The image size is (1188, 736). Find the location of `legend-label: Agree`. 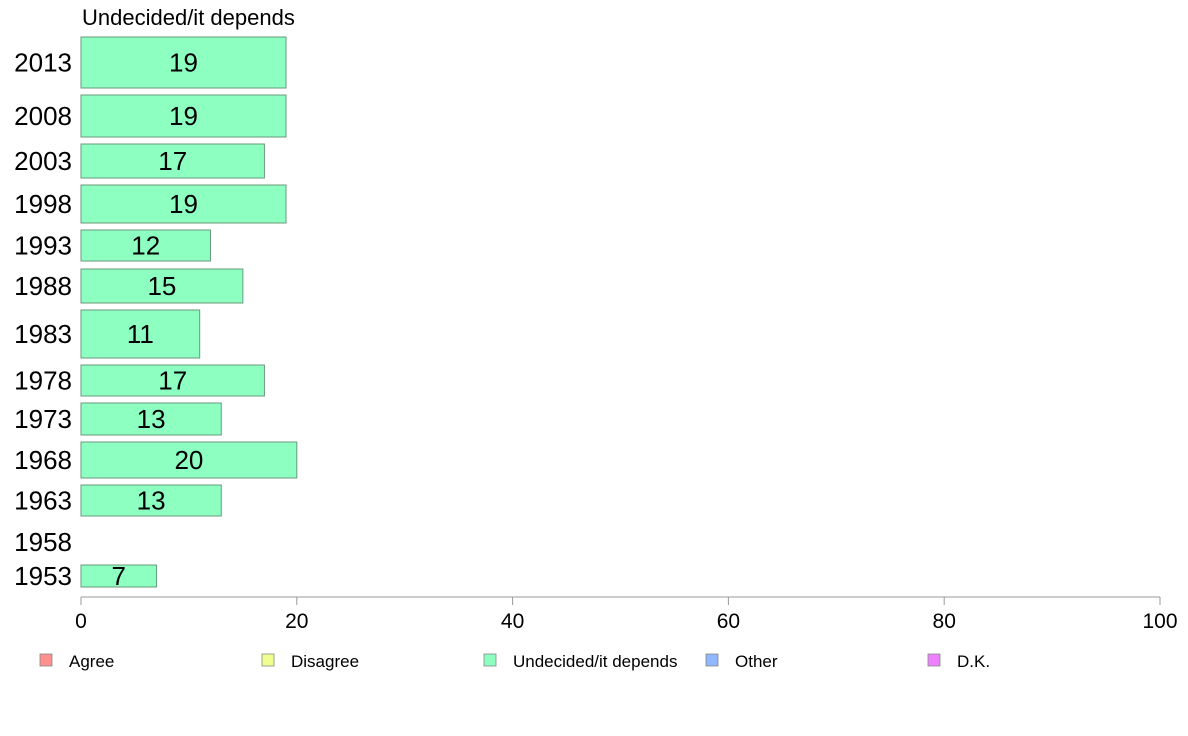

legend-label: Agree is located at coordinates (91, 661).